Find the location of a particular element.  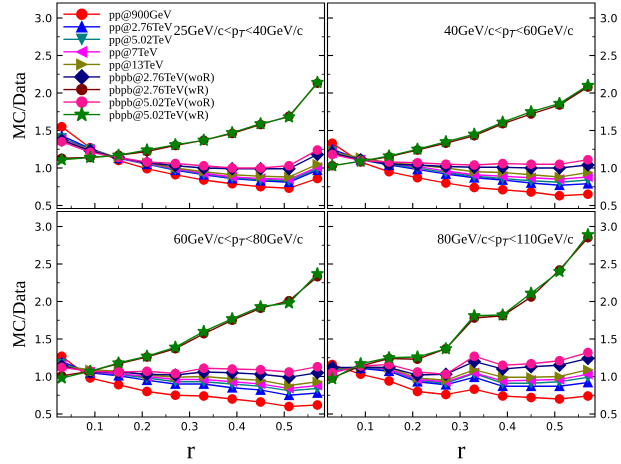

legend-label: pbpb@5.02TeV(woR) is located at coordinates (161, 103).